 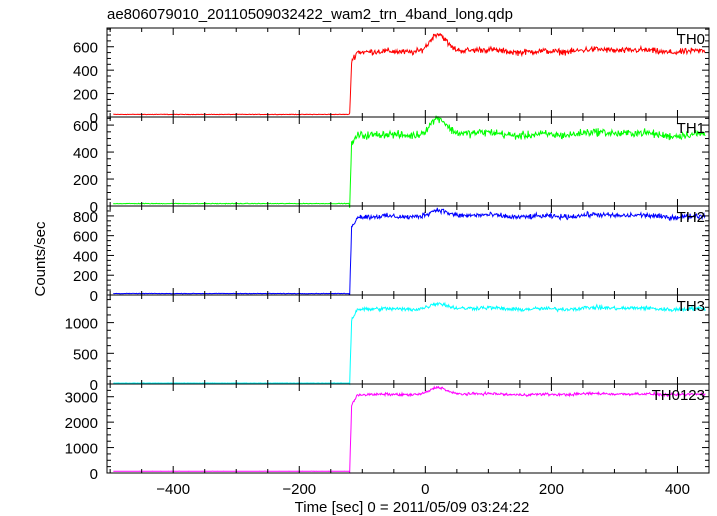 What do you see at coordinates (409, 343) in the screenshot?
I see `series-line-th3` at bounding box center [409, 343].